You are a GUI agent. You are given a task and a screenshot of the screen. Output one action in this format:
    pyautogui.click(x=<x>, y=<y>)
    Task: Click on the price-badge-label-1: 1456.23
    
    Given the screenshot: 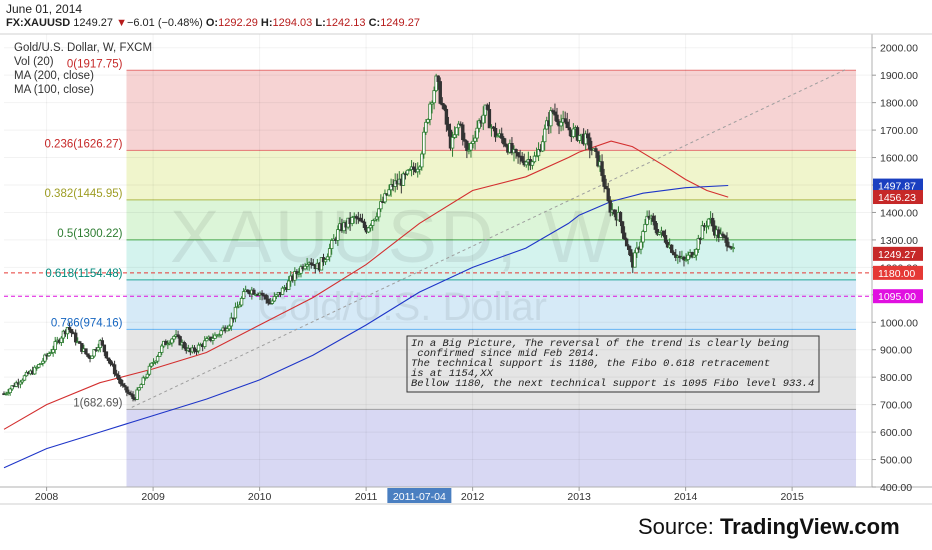 What is the action you would take?
    pyautogui.click(x=897, y=198)
    